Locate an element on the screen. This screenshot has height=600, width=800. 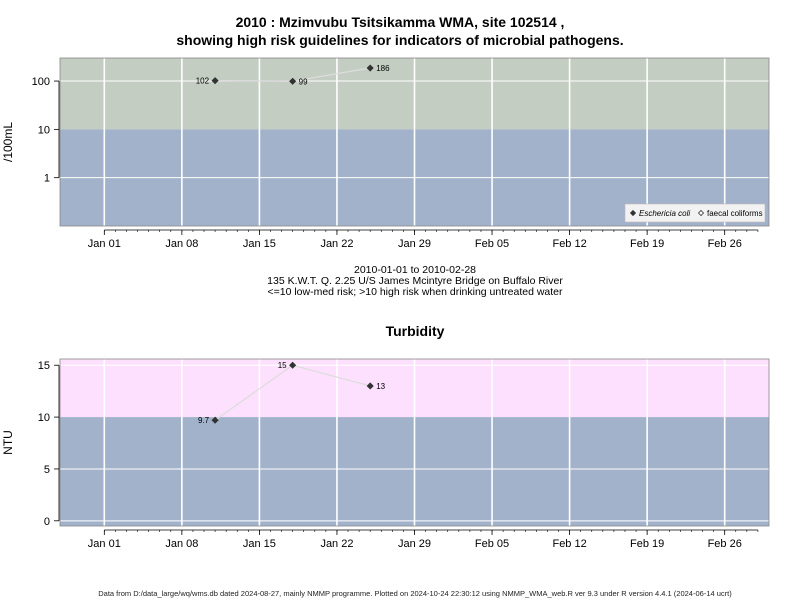
legend: Eschericia coli faecal coliforms is located at coordinates (695, 213).